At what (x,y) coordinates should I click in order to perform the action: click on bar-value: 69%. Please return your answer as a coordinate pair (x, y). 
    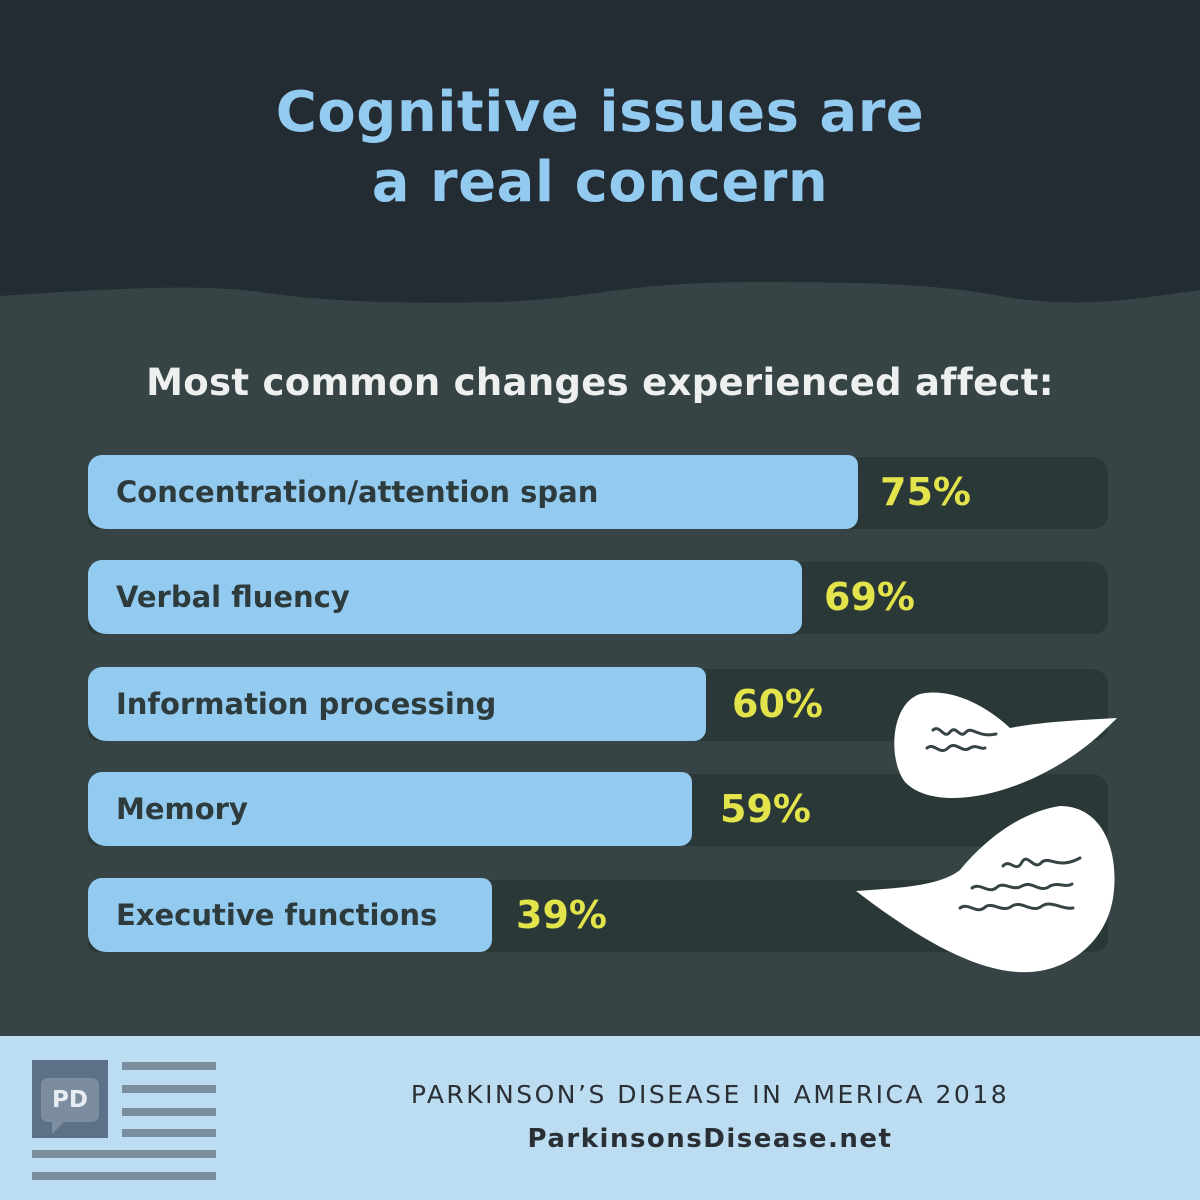
    Looking at the image, I should click on (869, 597).